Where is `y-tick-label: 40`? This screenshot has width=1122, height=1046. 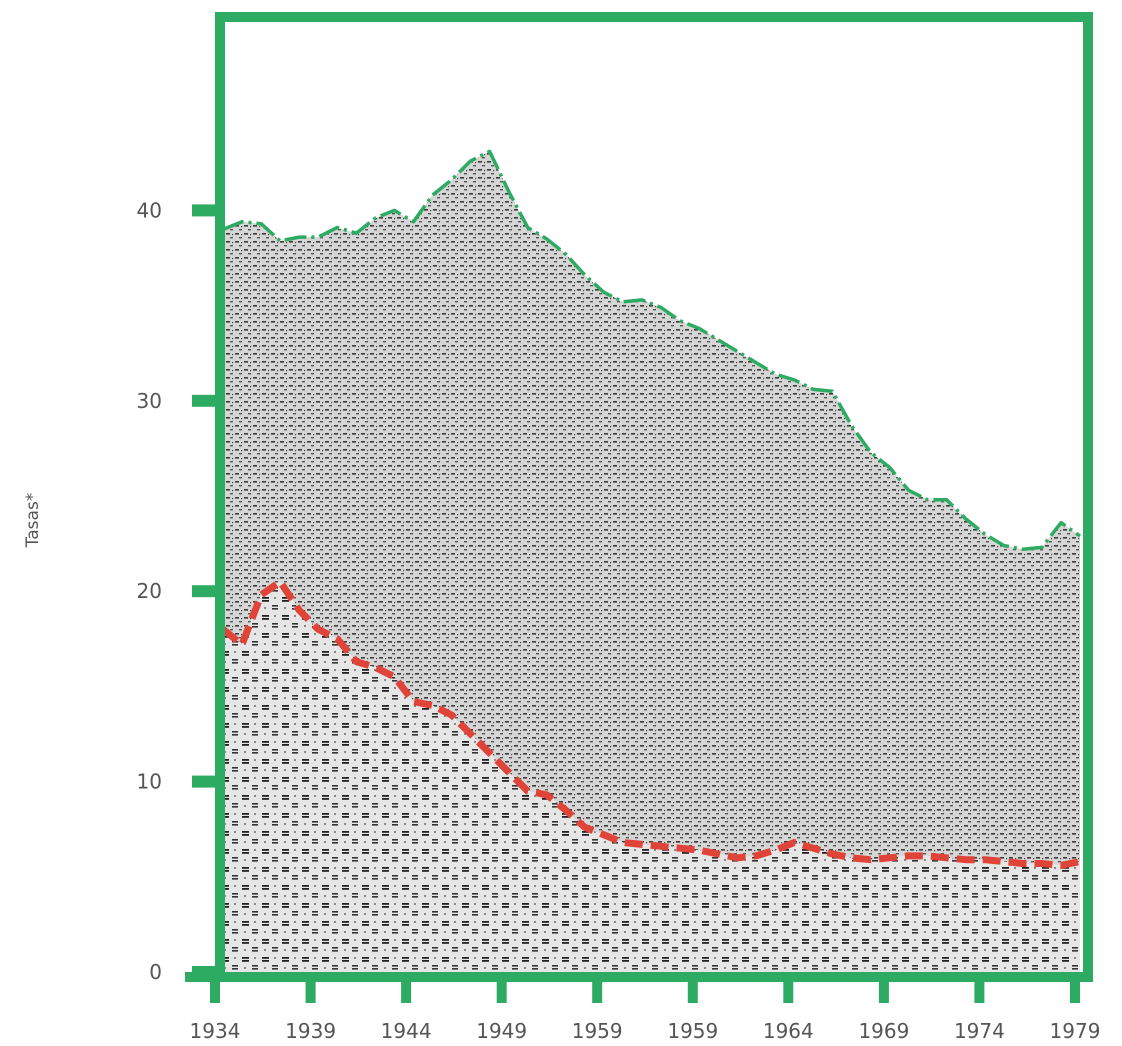 y-tick-label: 40 is located at coordinates (149, 210).